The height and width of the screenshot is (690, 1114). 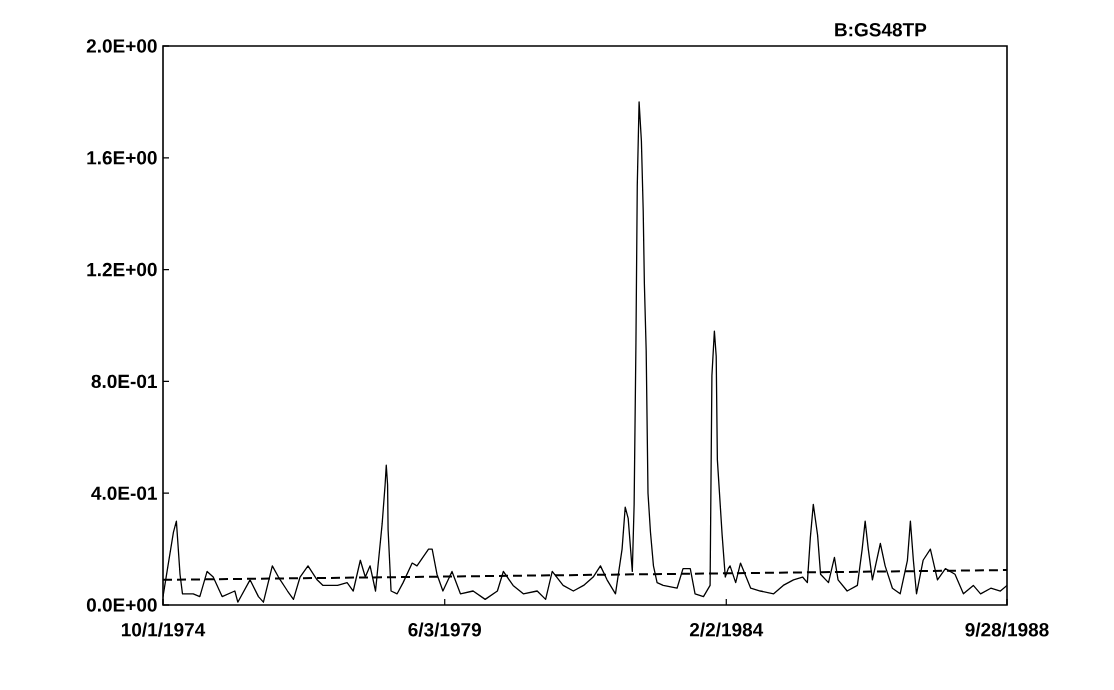 I want to click on y-tick-label: 1.2E+00, so click(x=122, y=269).